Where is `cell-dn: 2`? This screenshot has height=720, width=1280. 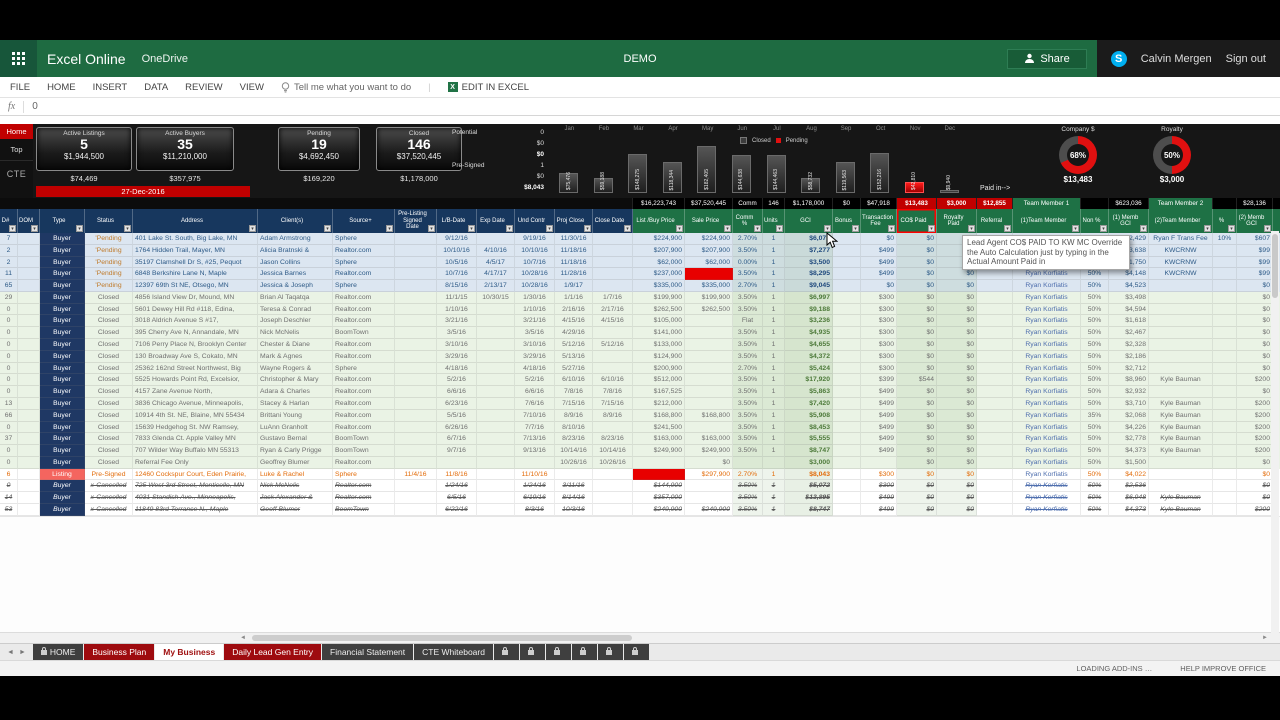
cell-dn: 2 is located at coordinates (9, 262).